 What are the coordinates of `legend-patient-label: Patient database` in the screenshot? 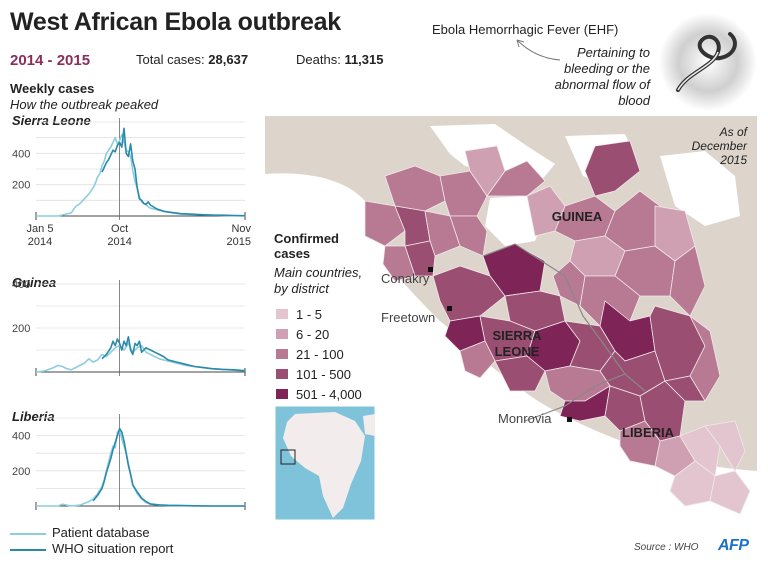 It's located at (101, 532).